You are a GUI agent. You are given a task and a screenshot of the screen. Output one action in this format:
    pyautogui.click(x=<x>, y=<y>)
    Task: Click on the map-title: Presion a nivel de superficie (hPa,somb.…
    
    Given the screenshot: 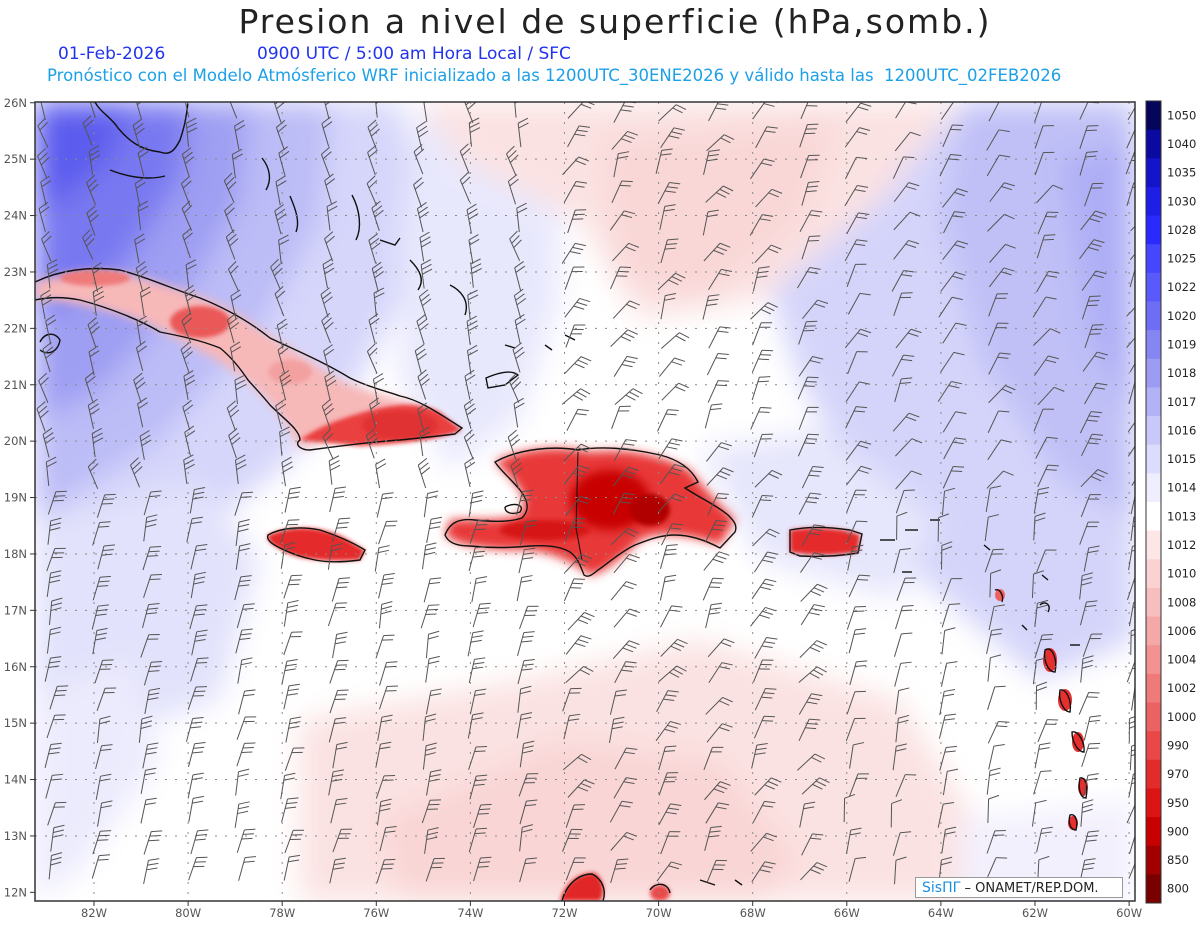 What is the action you would take?
    pyautogui.click(x=615, y=21)
    